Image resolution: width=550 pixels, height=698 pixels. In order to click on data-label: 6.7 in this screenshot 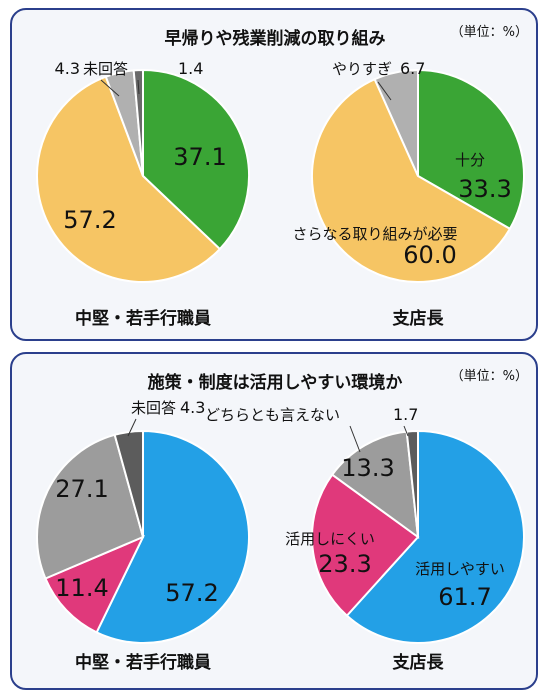, I will do `click(412, 68)`.